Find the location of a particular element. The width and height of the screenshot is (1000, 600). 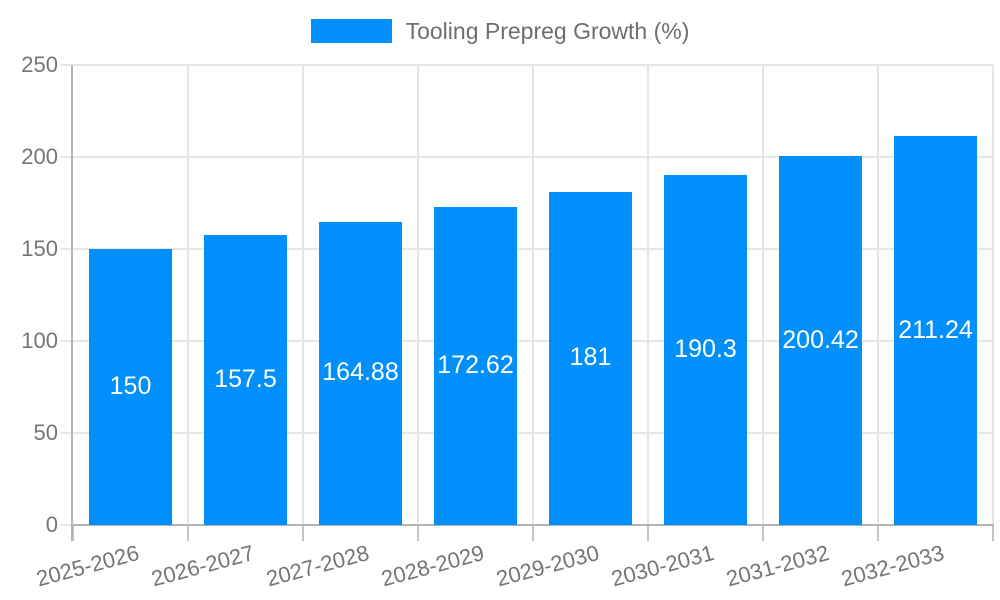

bar-value-label: 164.88 is located at coordinates (360, 372).